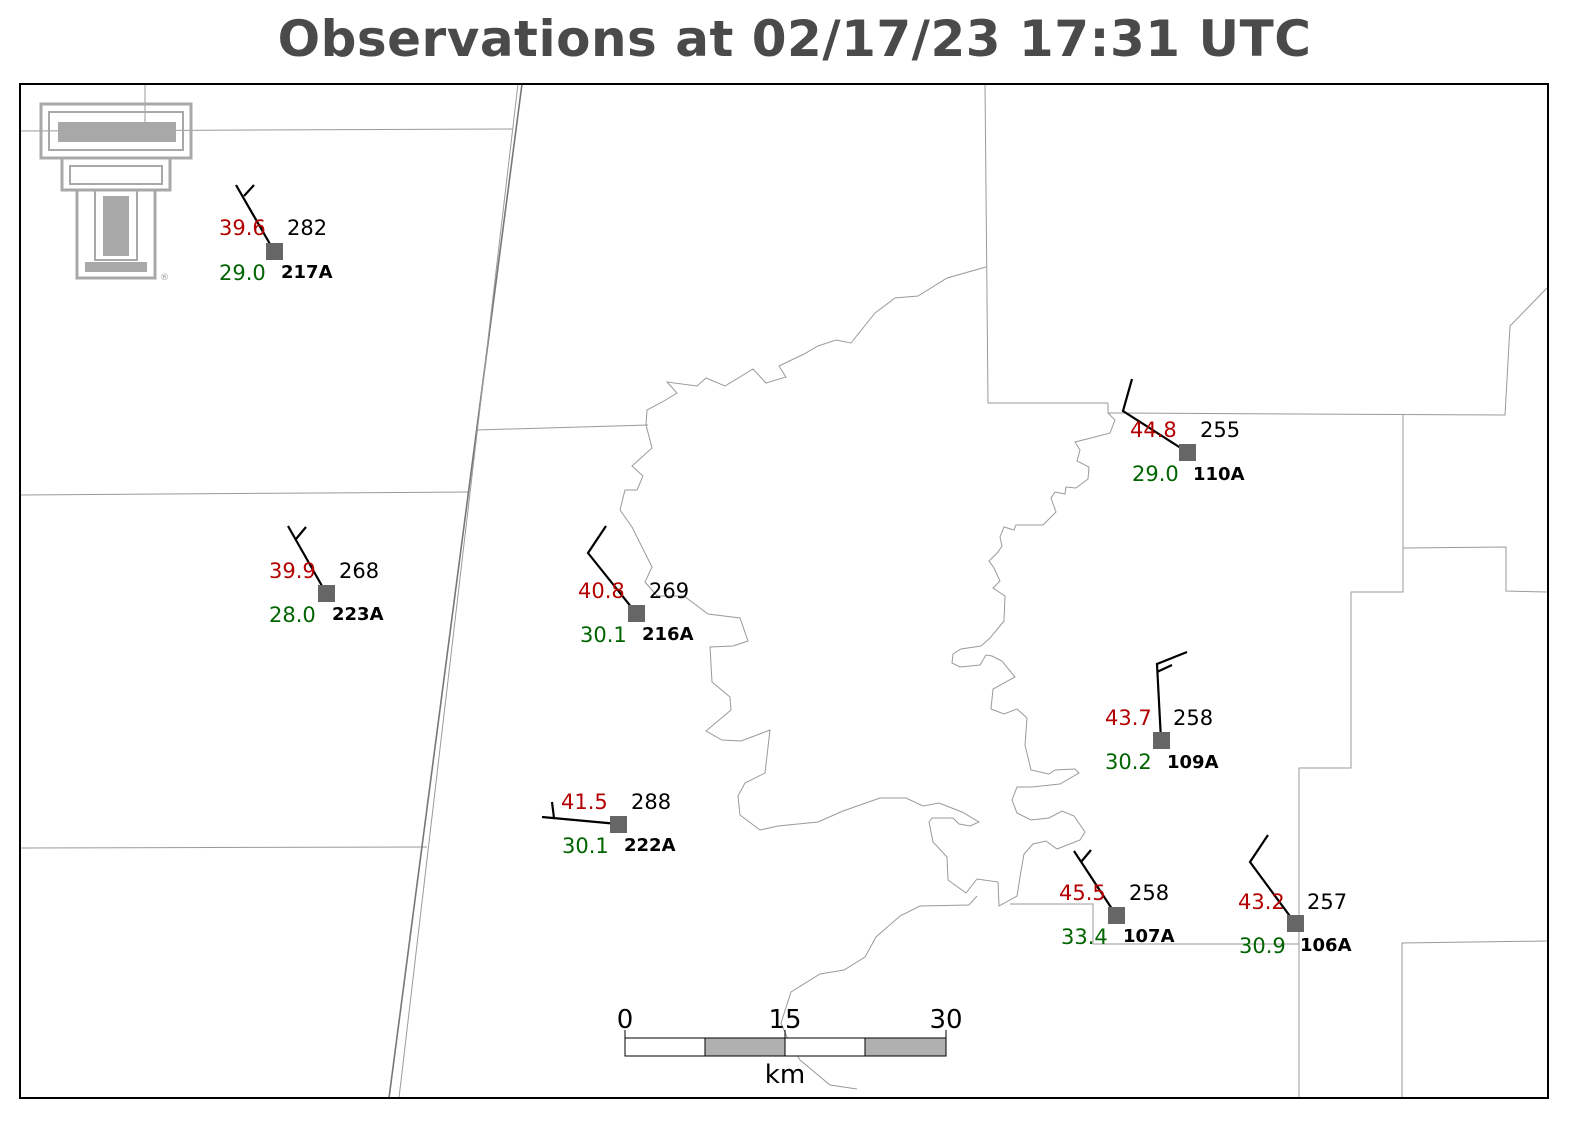  Describe the element at coordinates (625, 1020) in the screenshot. I see `scale-tick-0: 0` at that location.